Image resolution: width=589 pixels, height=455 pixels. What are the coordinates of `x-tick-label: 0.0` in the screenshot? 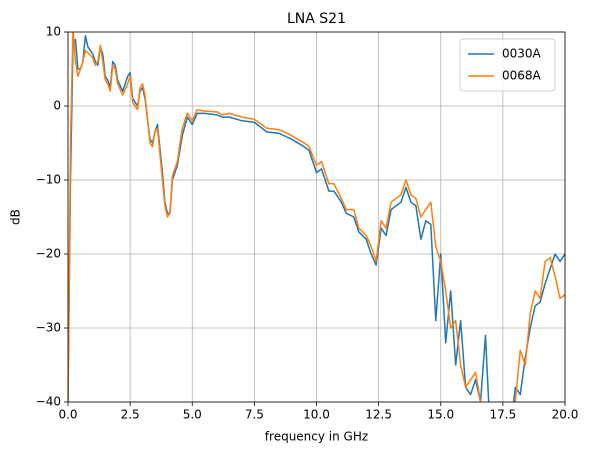 It's located at (67, 415).